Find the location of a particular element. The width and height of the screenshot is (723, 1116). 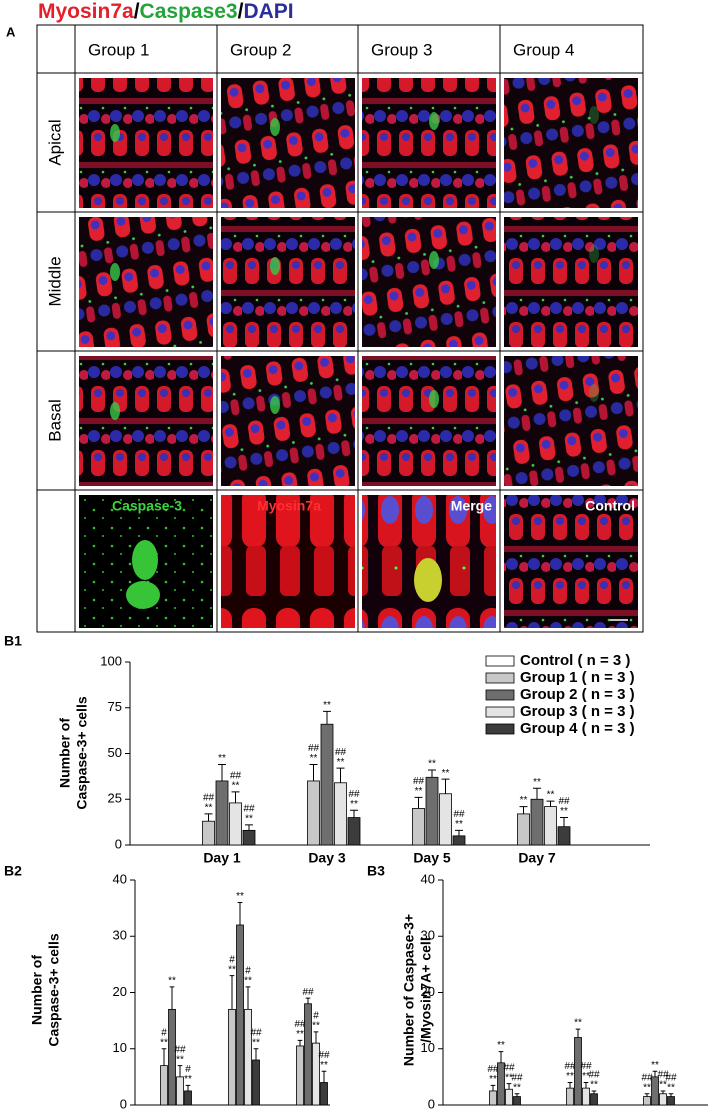

y-tick-label: 75 is located at coordinates (115, 706).